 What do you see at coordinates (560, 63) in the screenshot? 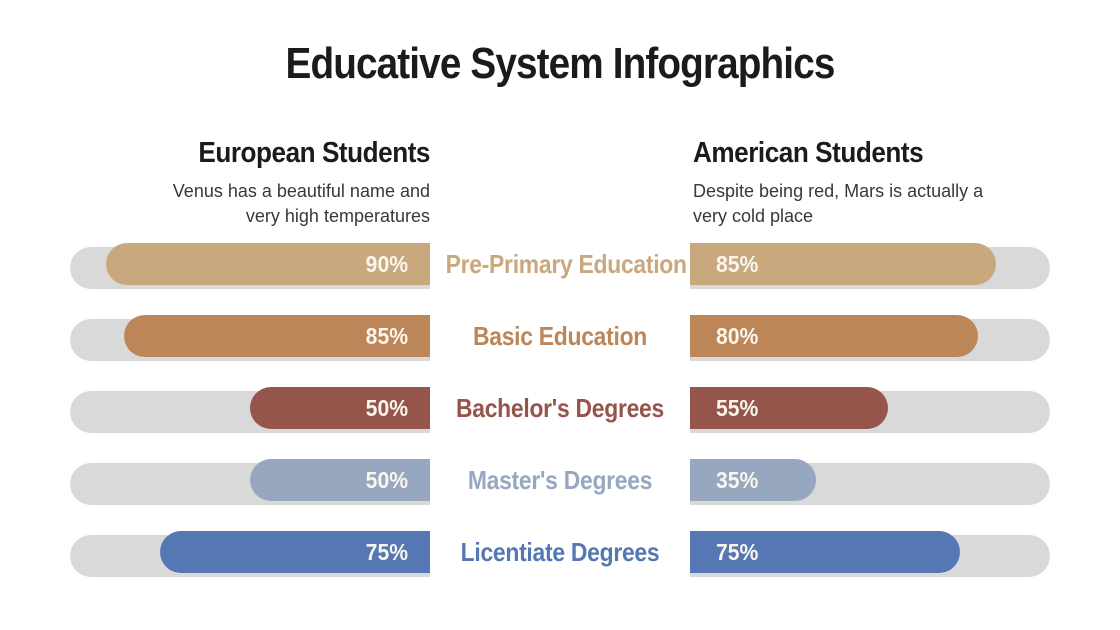
I see `page-title: Educative System Infographics` at bounding box center [560, 63].